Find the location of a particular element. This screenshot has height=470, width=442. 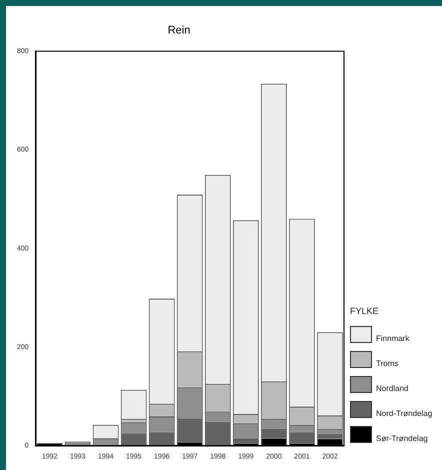

legend-label: Finnmark is located at coordinates (393, 338).